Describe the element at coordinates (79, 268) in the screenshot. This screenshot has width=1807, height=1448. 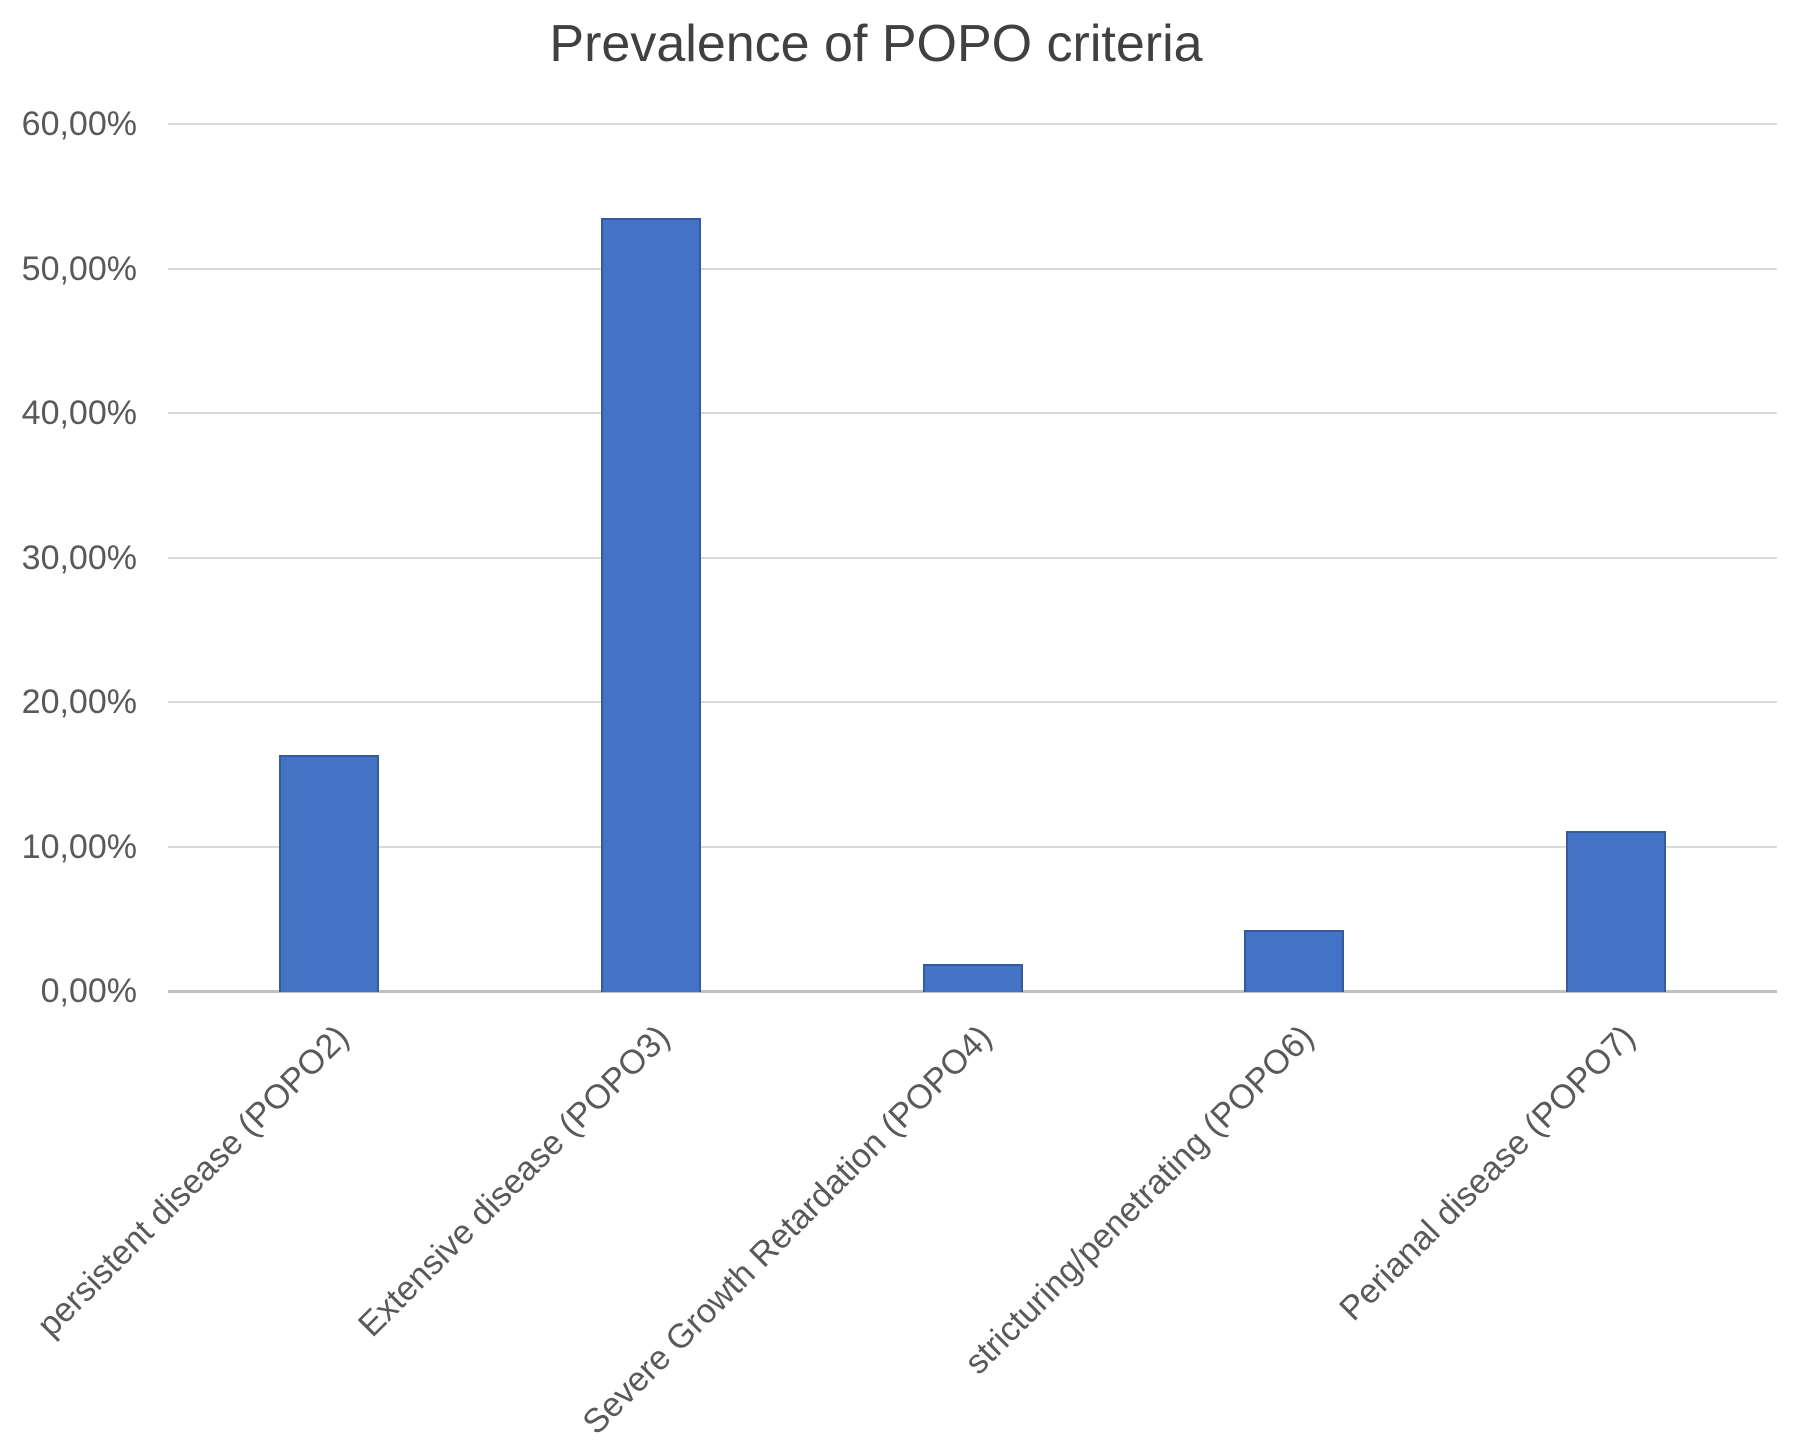
I see `y-axis-tick-label: 50,00%` at that location.